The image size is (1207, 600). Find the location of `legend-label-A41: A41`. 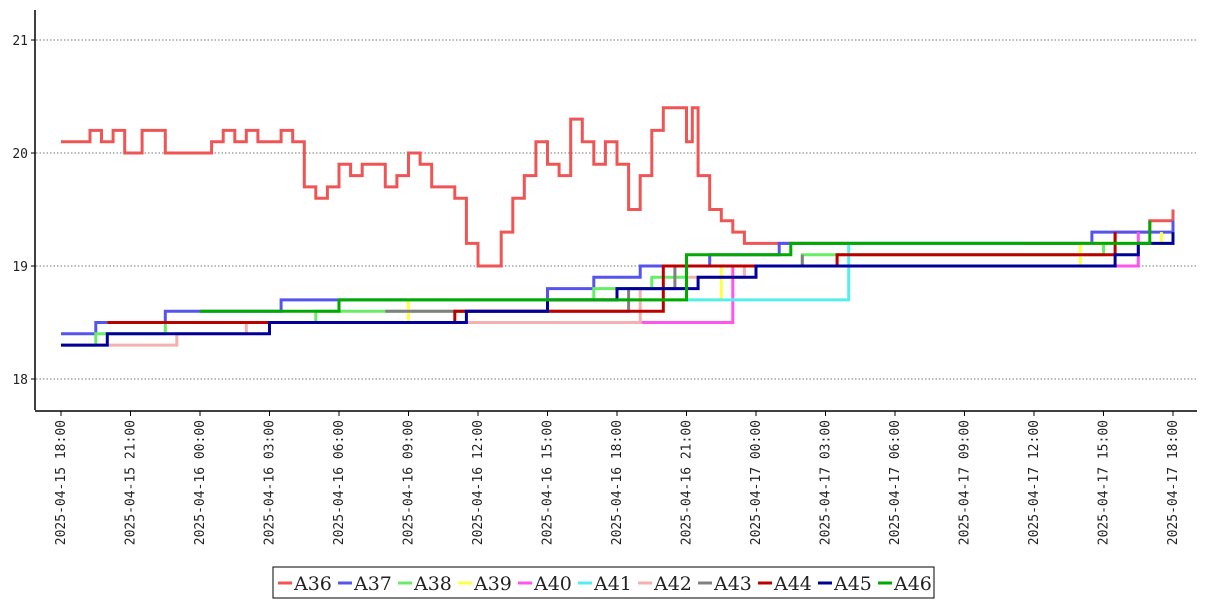

legend-label-A41: A41 is located at coordinates (612, 584).